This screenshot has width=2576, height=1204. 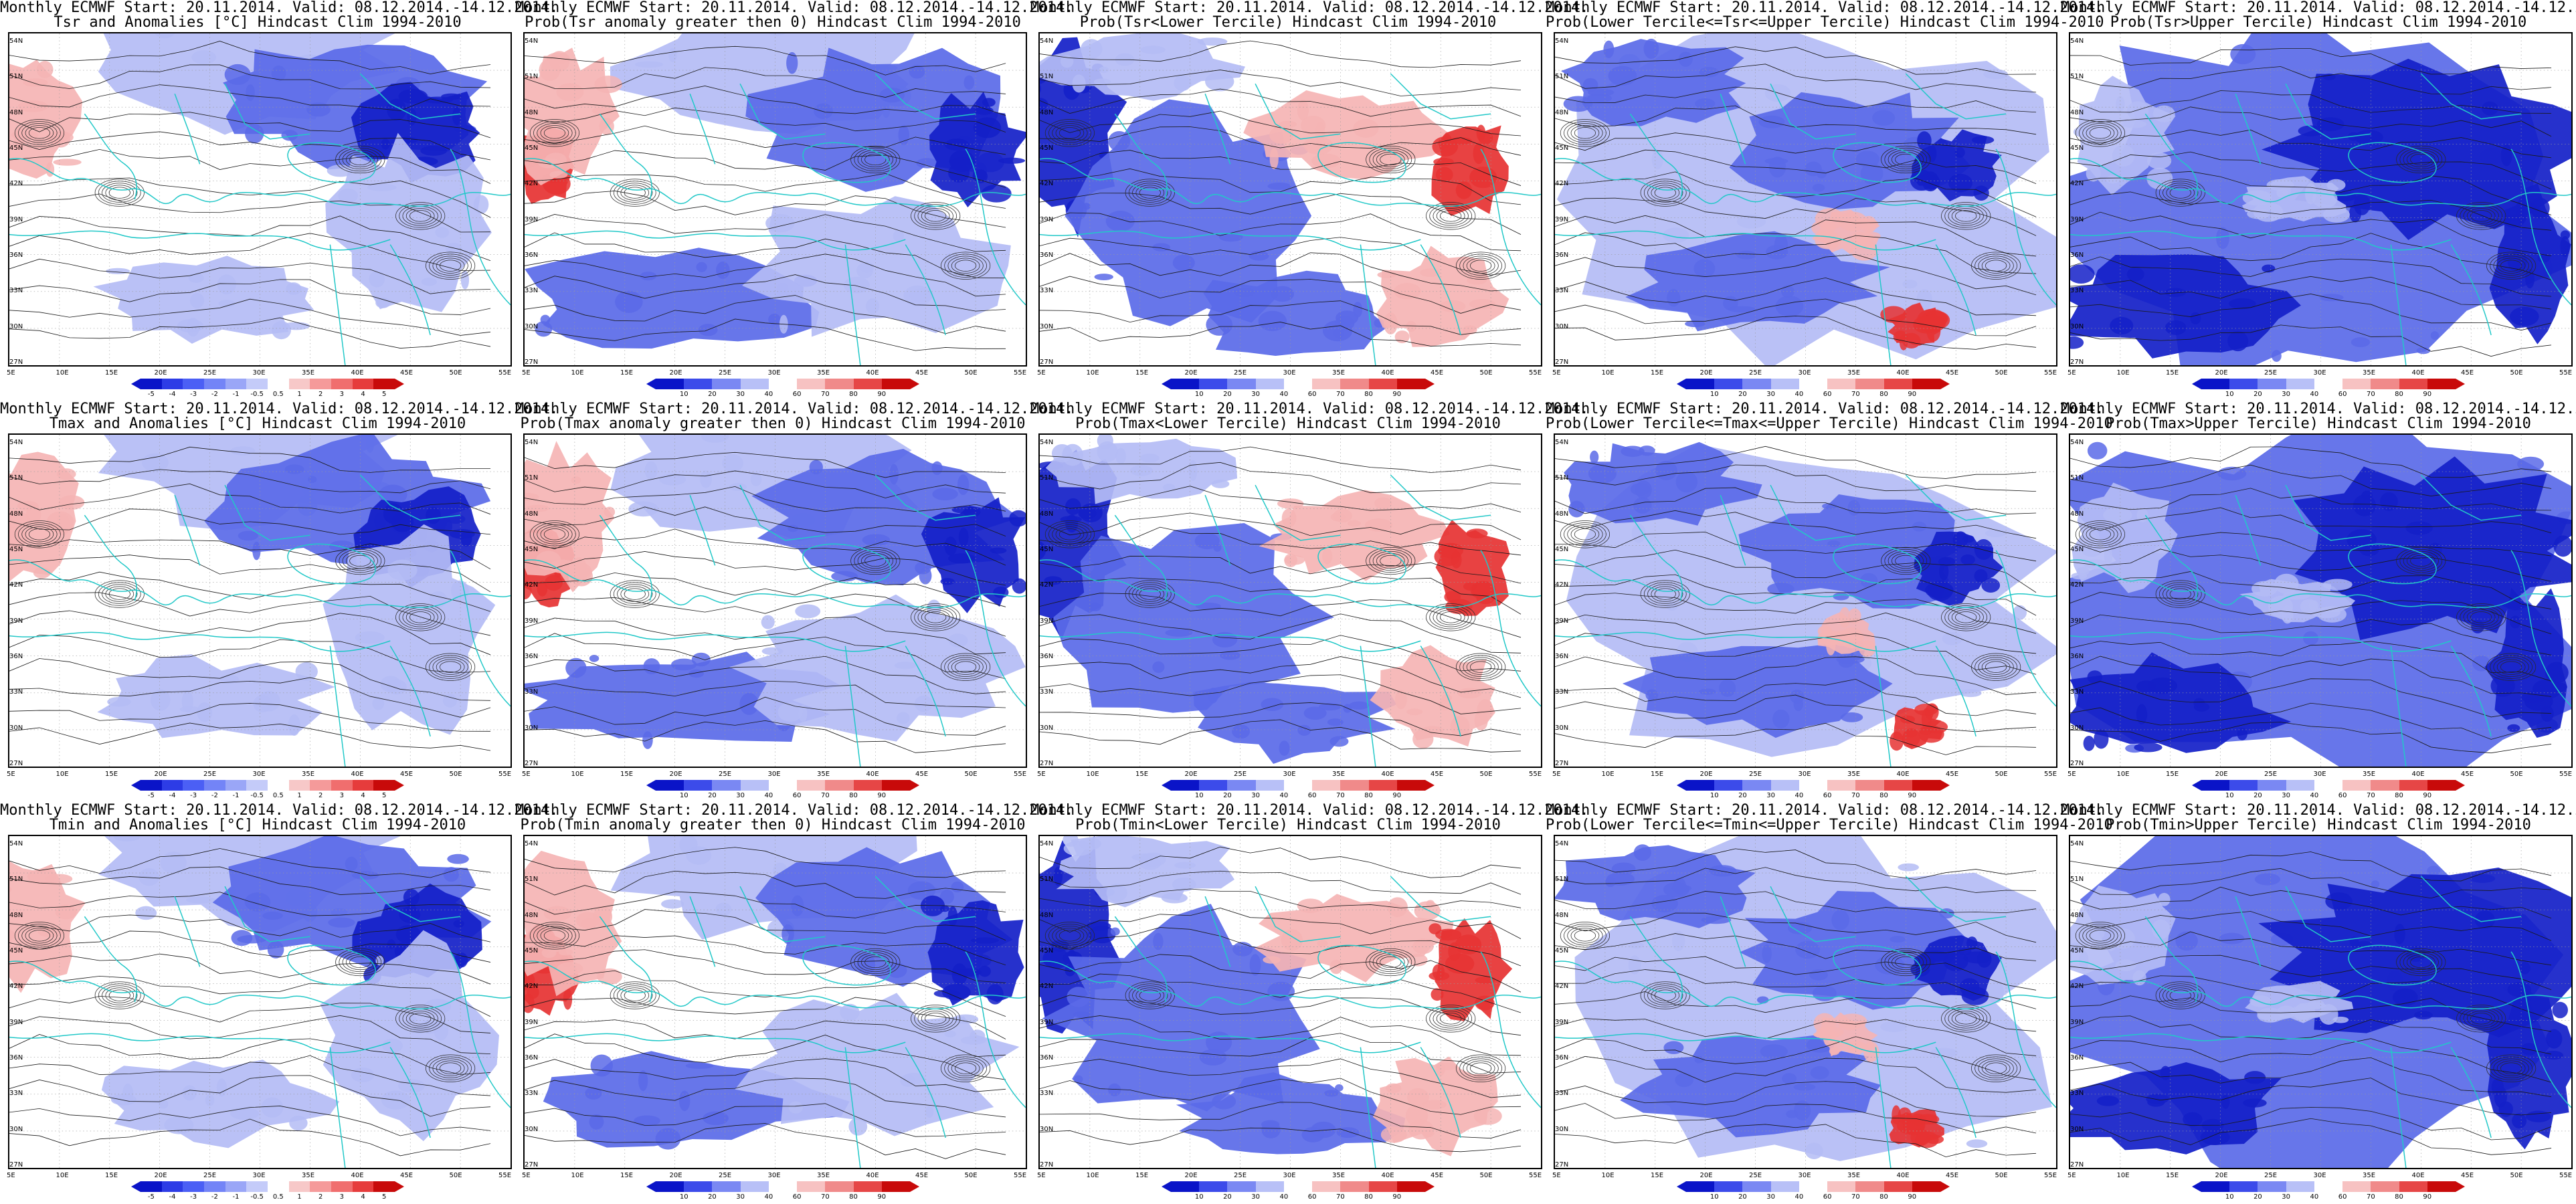 What do you see at coordinates (1805, 774) in the screenshot?
I see `longitude-label: 30E` at bounding box center [1805, 774].